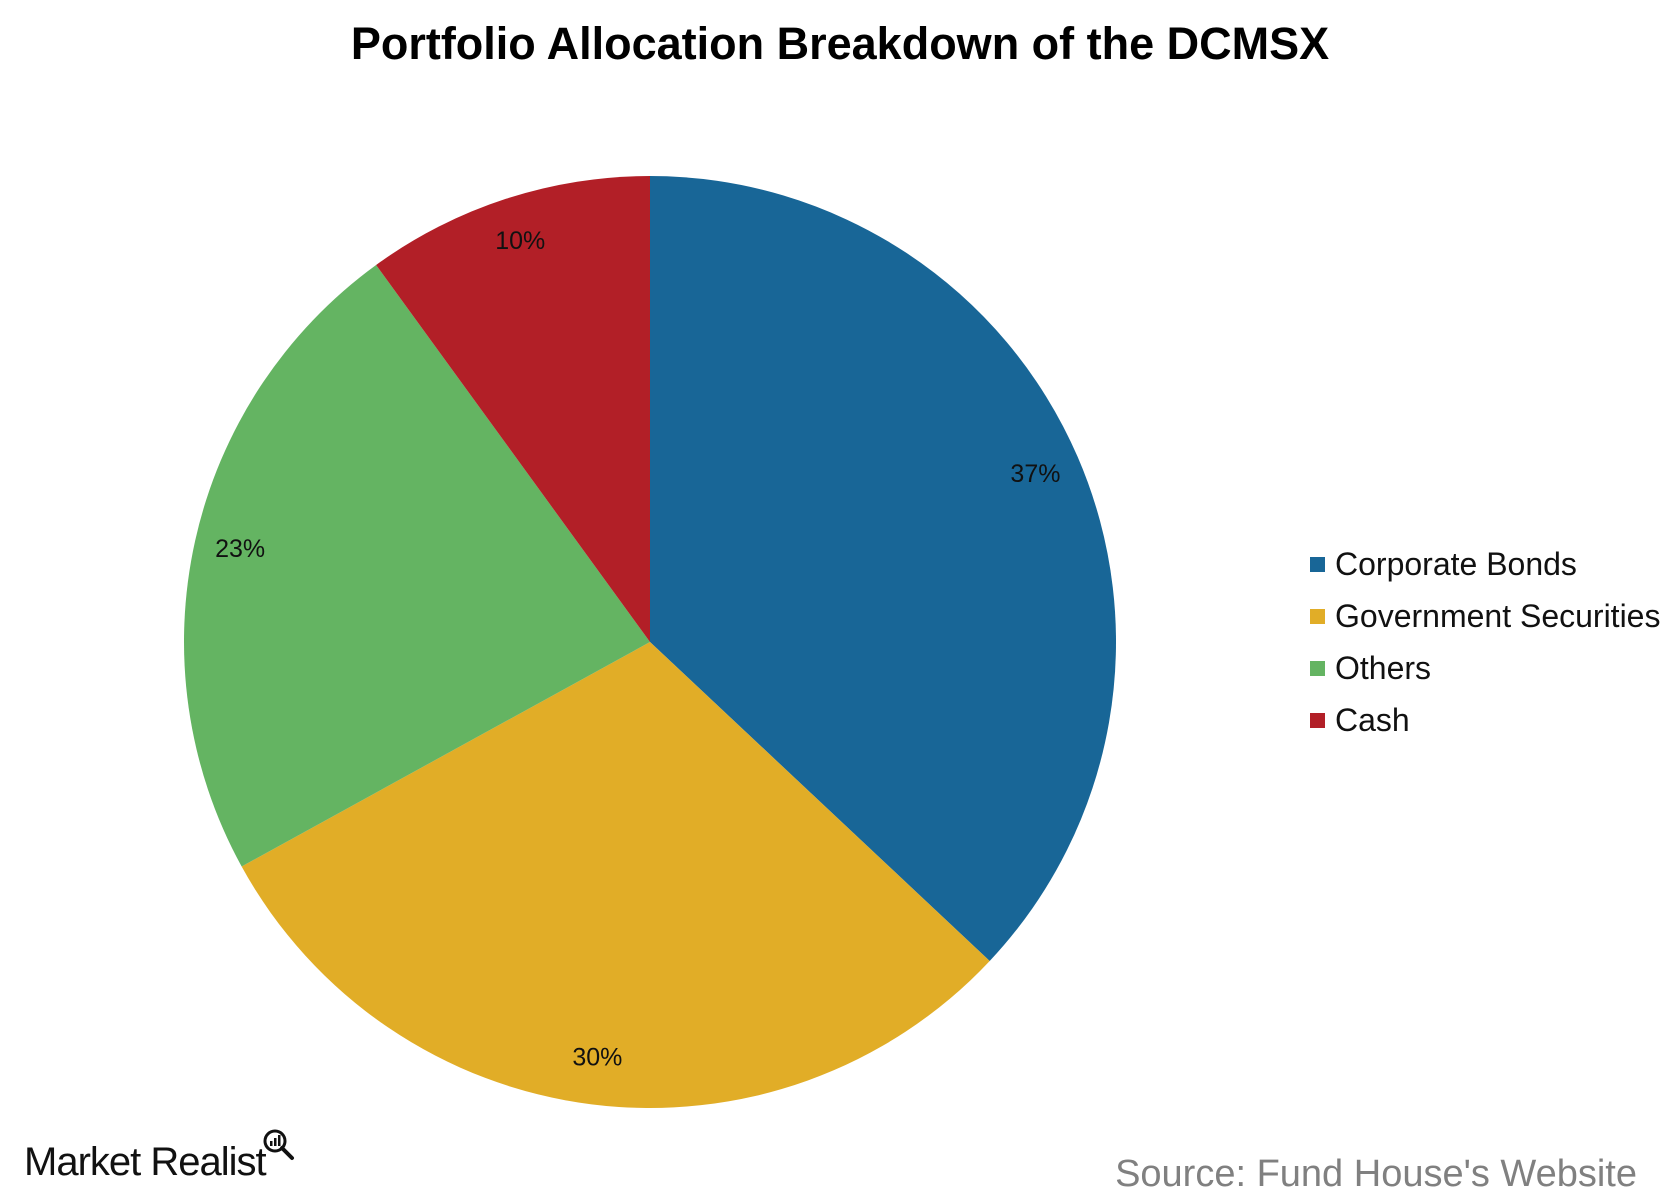 The image size is (1680, 1201). What do you see at coordinates (145, 1162) in the screenshot?
I see `brand-logo-text: Market Realist` at bounding box center [145, 1162].